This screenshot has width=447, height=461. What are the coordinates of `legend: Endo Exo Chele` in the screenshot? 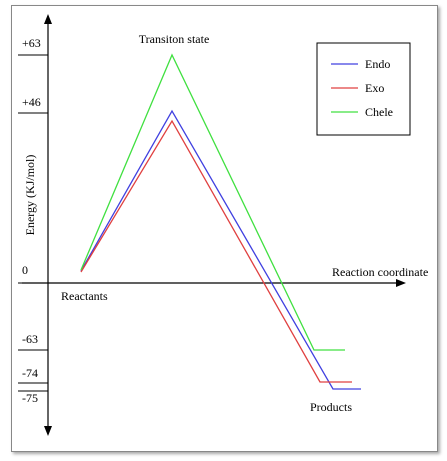 It's located at (363, 89).